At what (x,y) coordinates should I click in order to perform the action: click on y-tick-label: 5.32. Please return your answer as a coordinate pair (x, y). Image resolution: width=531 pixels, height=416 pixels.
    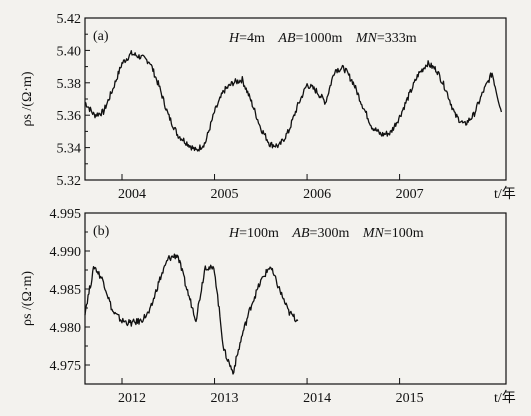
    Looking at the image, I should click on (69, 181).